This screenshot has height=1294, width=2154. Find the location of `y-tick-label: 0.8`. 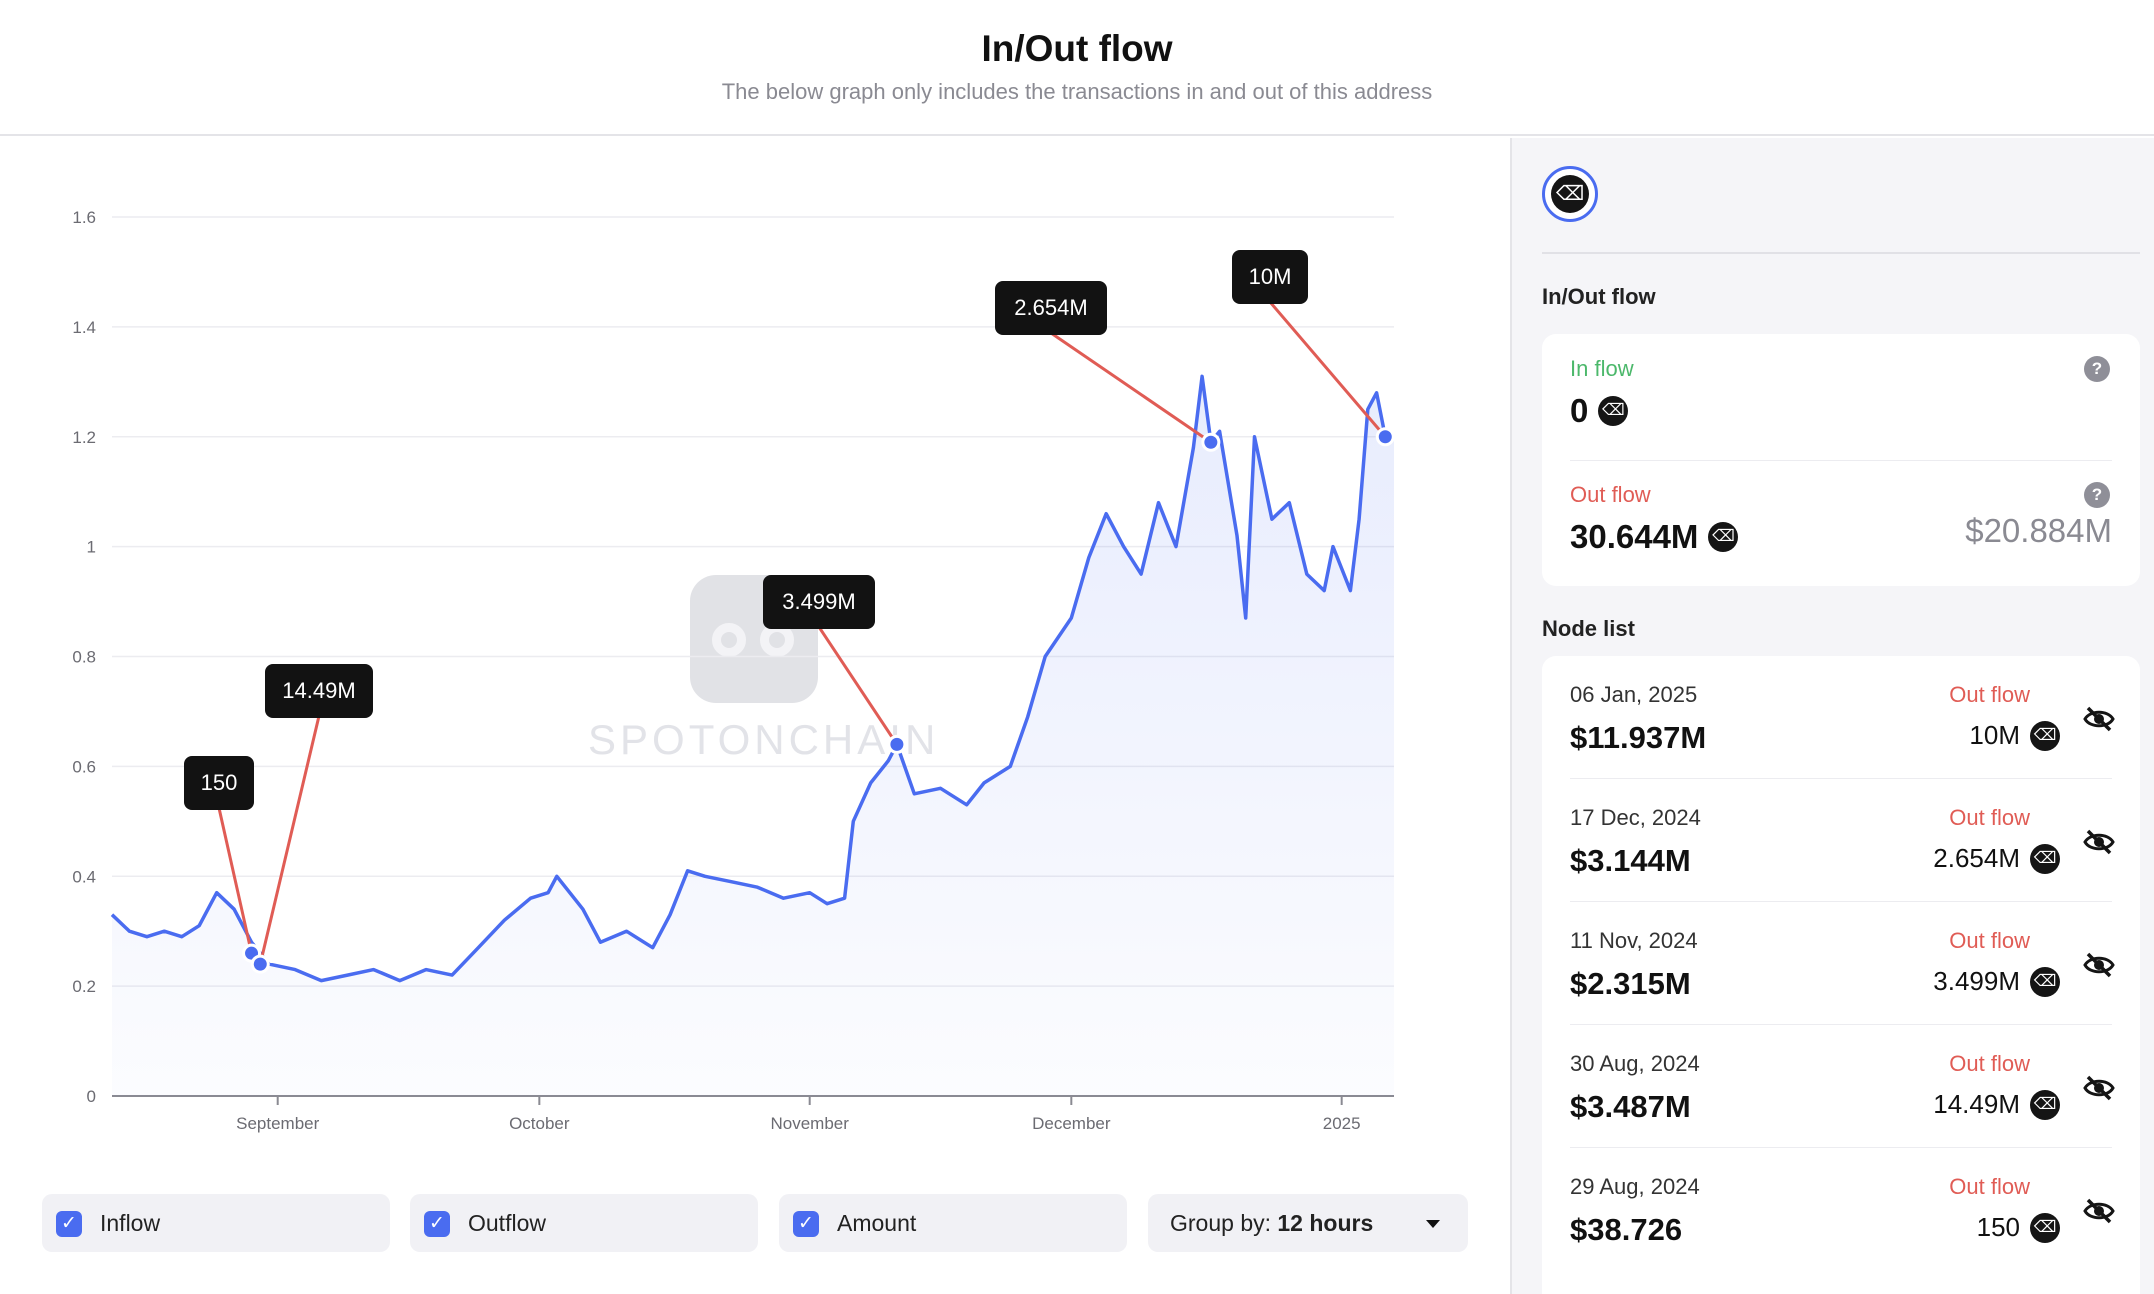

y-tick-label: 0.8 is located at coordinates (84, 657).